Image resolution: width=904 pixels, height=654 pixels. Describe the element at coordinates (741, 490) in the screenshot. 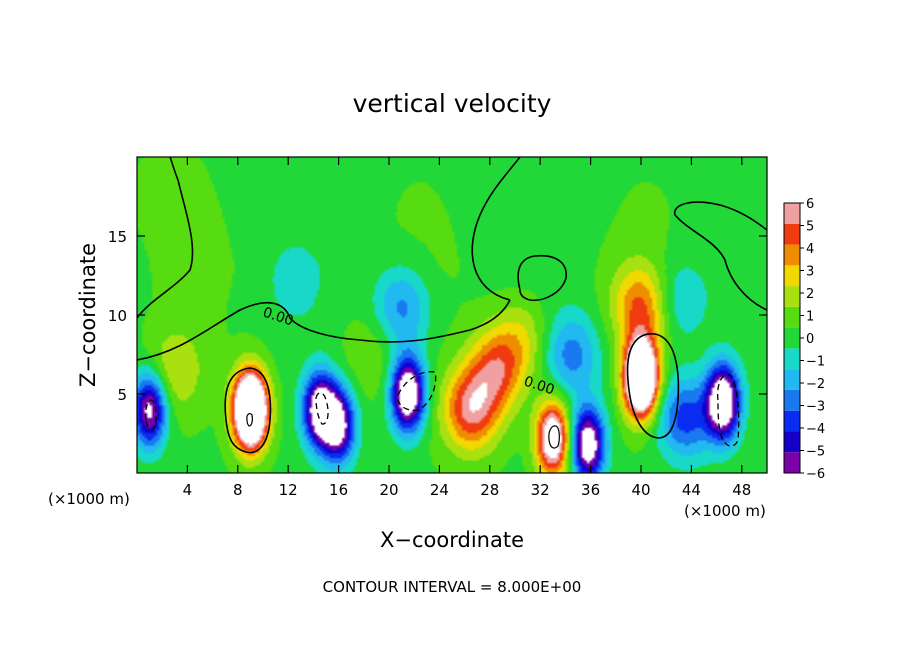

I see `x-tick-label: 48` at that location.